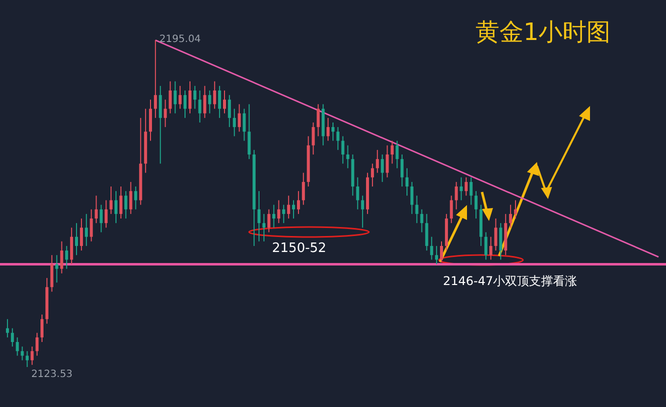 The height and width of the screenshot is (407, 666). I want to click on annotation: 2150-52, so click(299, 248).